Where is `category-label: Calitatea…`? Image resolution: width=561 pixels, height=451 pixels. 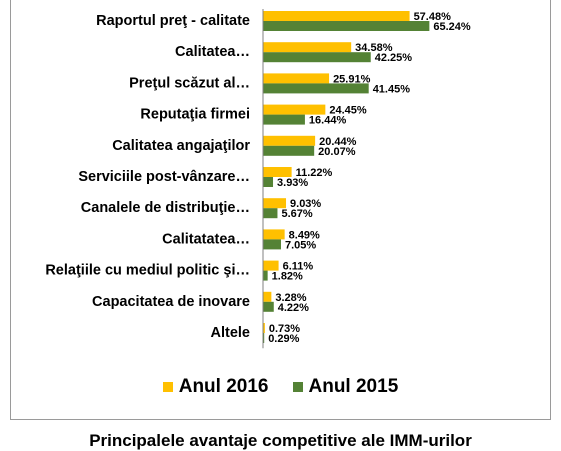 category-label: Calitatea… is located at coordinates (212, 52).